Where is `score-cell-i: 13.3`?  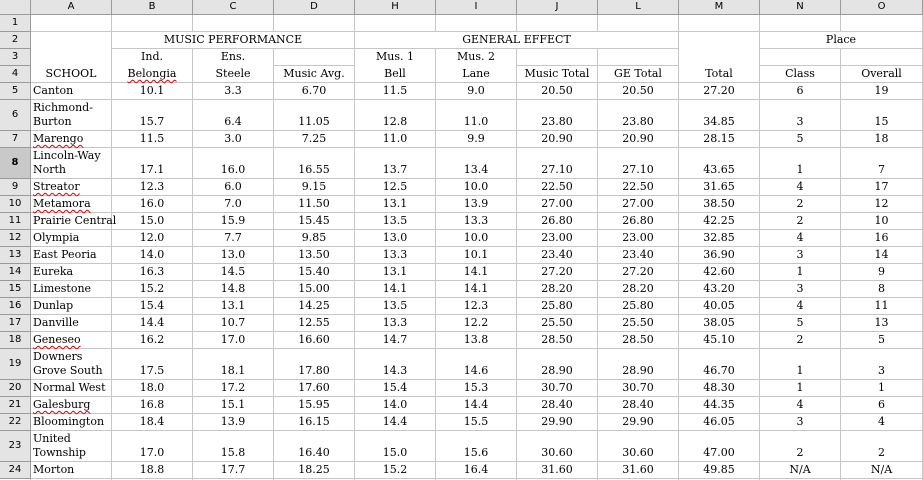 score-cell-i: 13.3 is located at coordinates (476, 221).